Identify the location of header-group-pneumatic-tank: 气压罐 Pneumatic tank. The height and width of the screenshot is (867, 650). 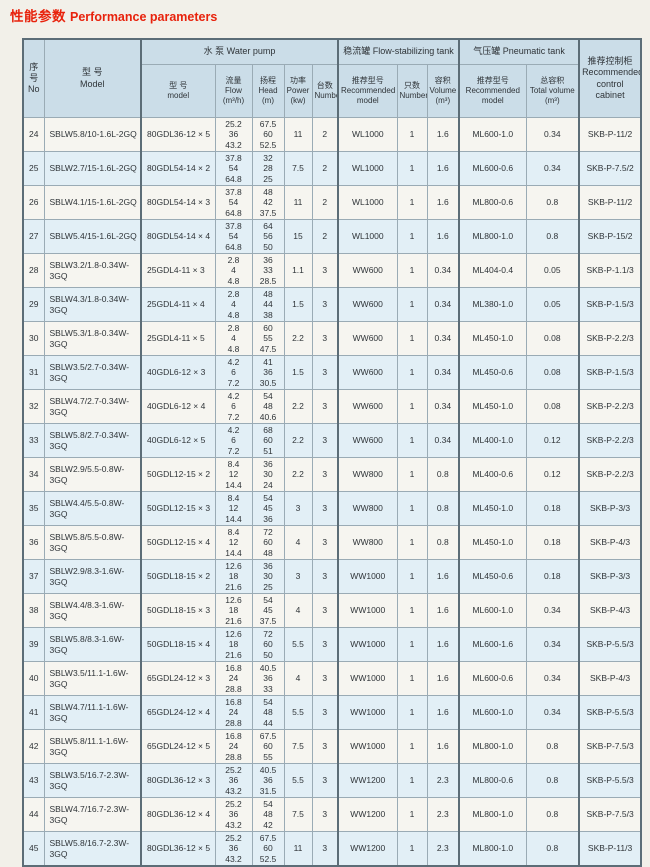
(519, 51).